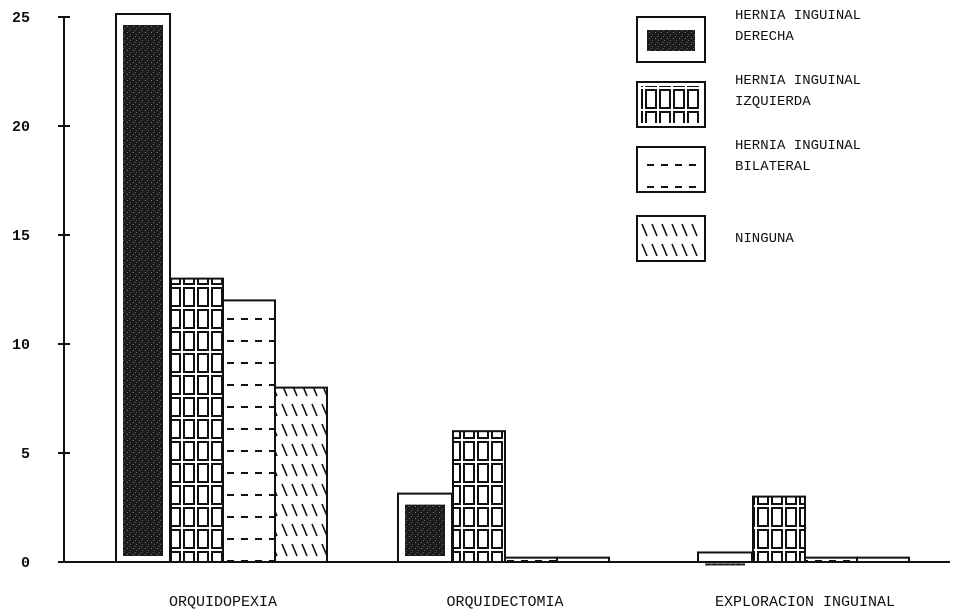 The width and height of the screenshot is (960, 611). I want to click on legend-label: IZQUIERDA, so click(773, 102).